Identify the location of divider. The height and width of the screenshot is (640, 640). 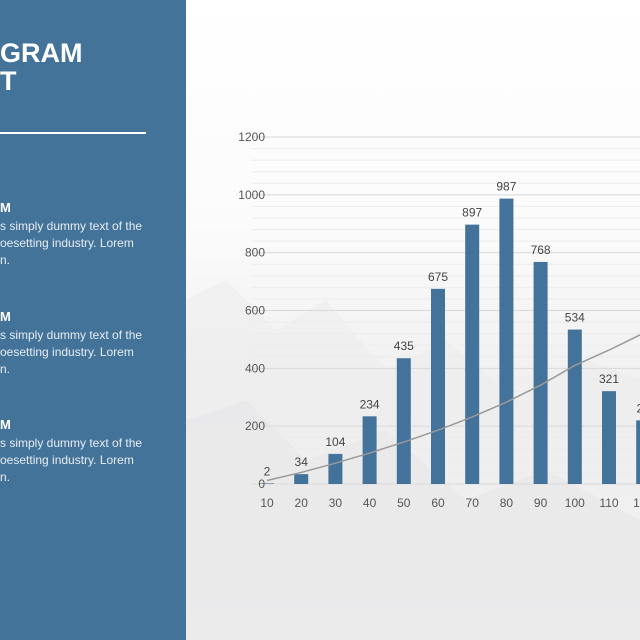
(73, 133).